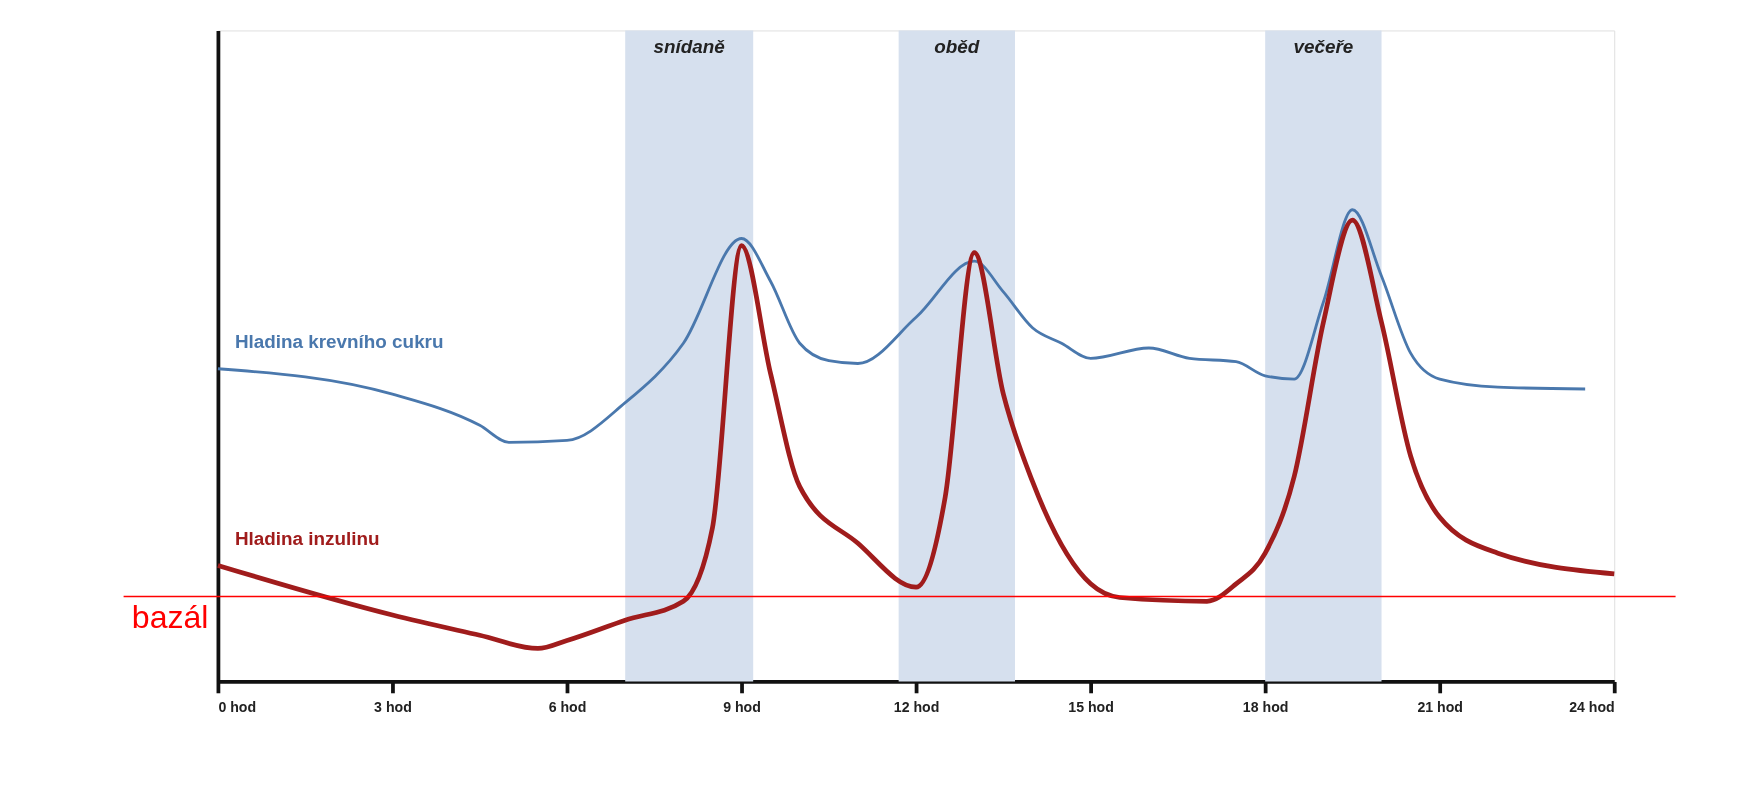  I want to click on series-label: Hladina krevního cukru, so click(339, 341).